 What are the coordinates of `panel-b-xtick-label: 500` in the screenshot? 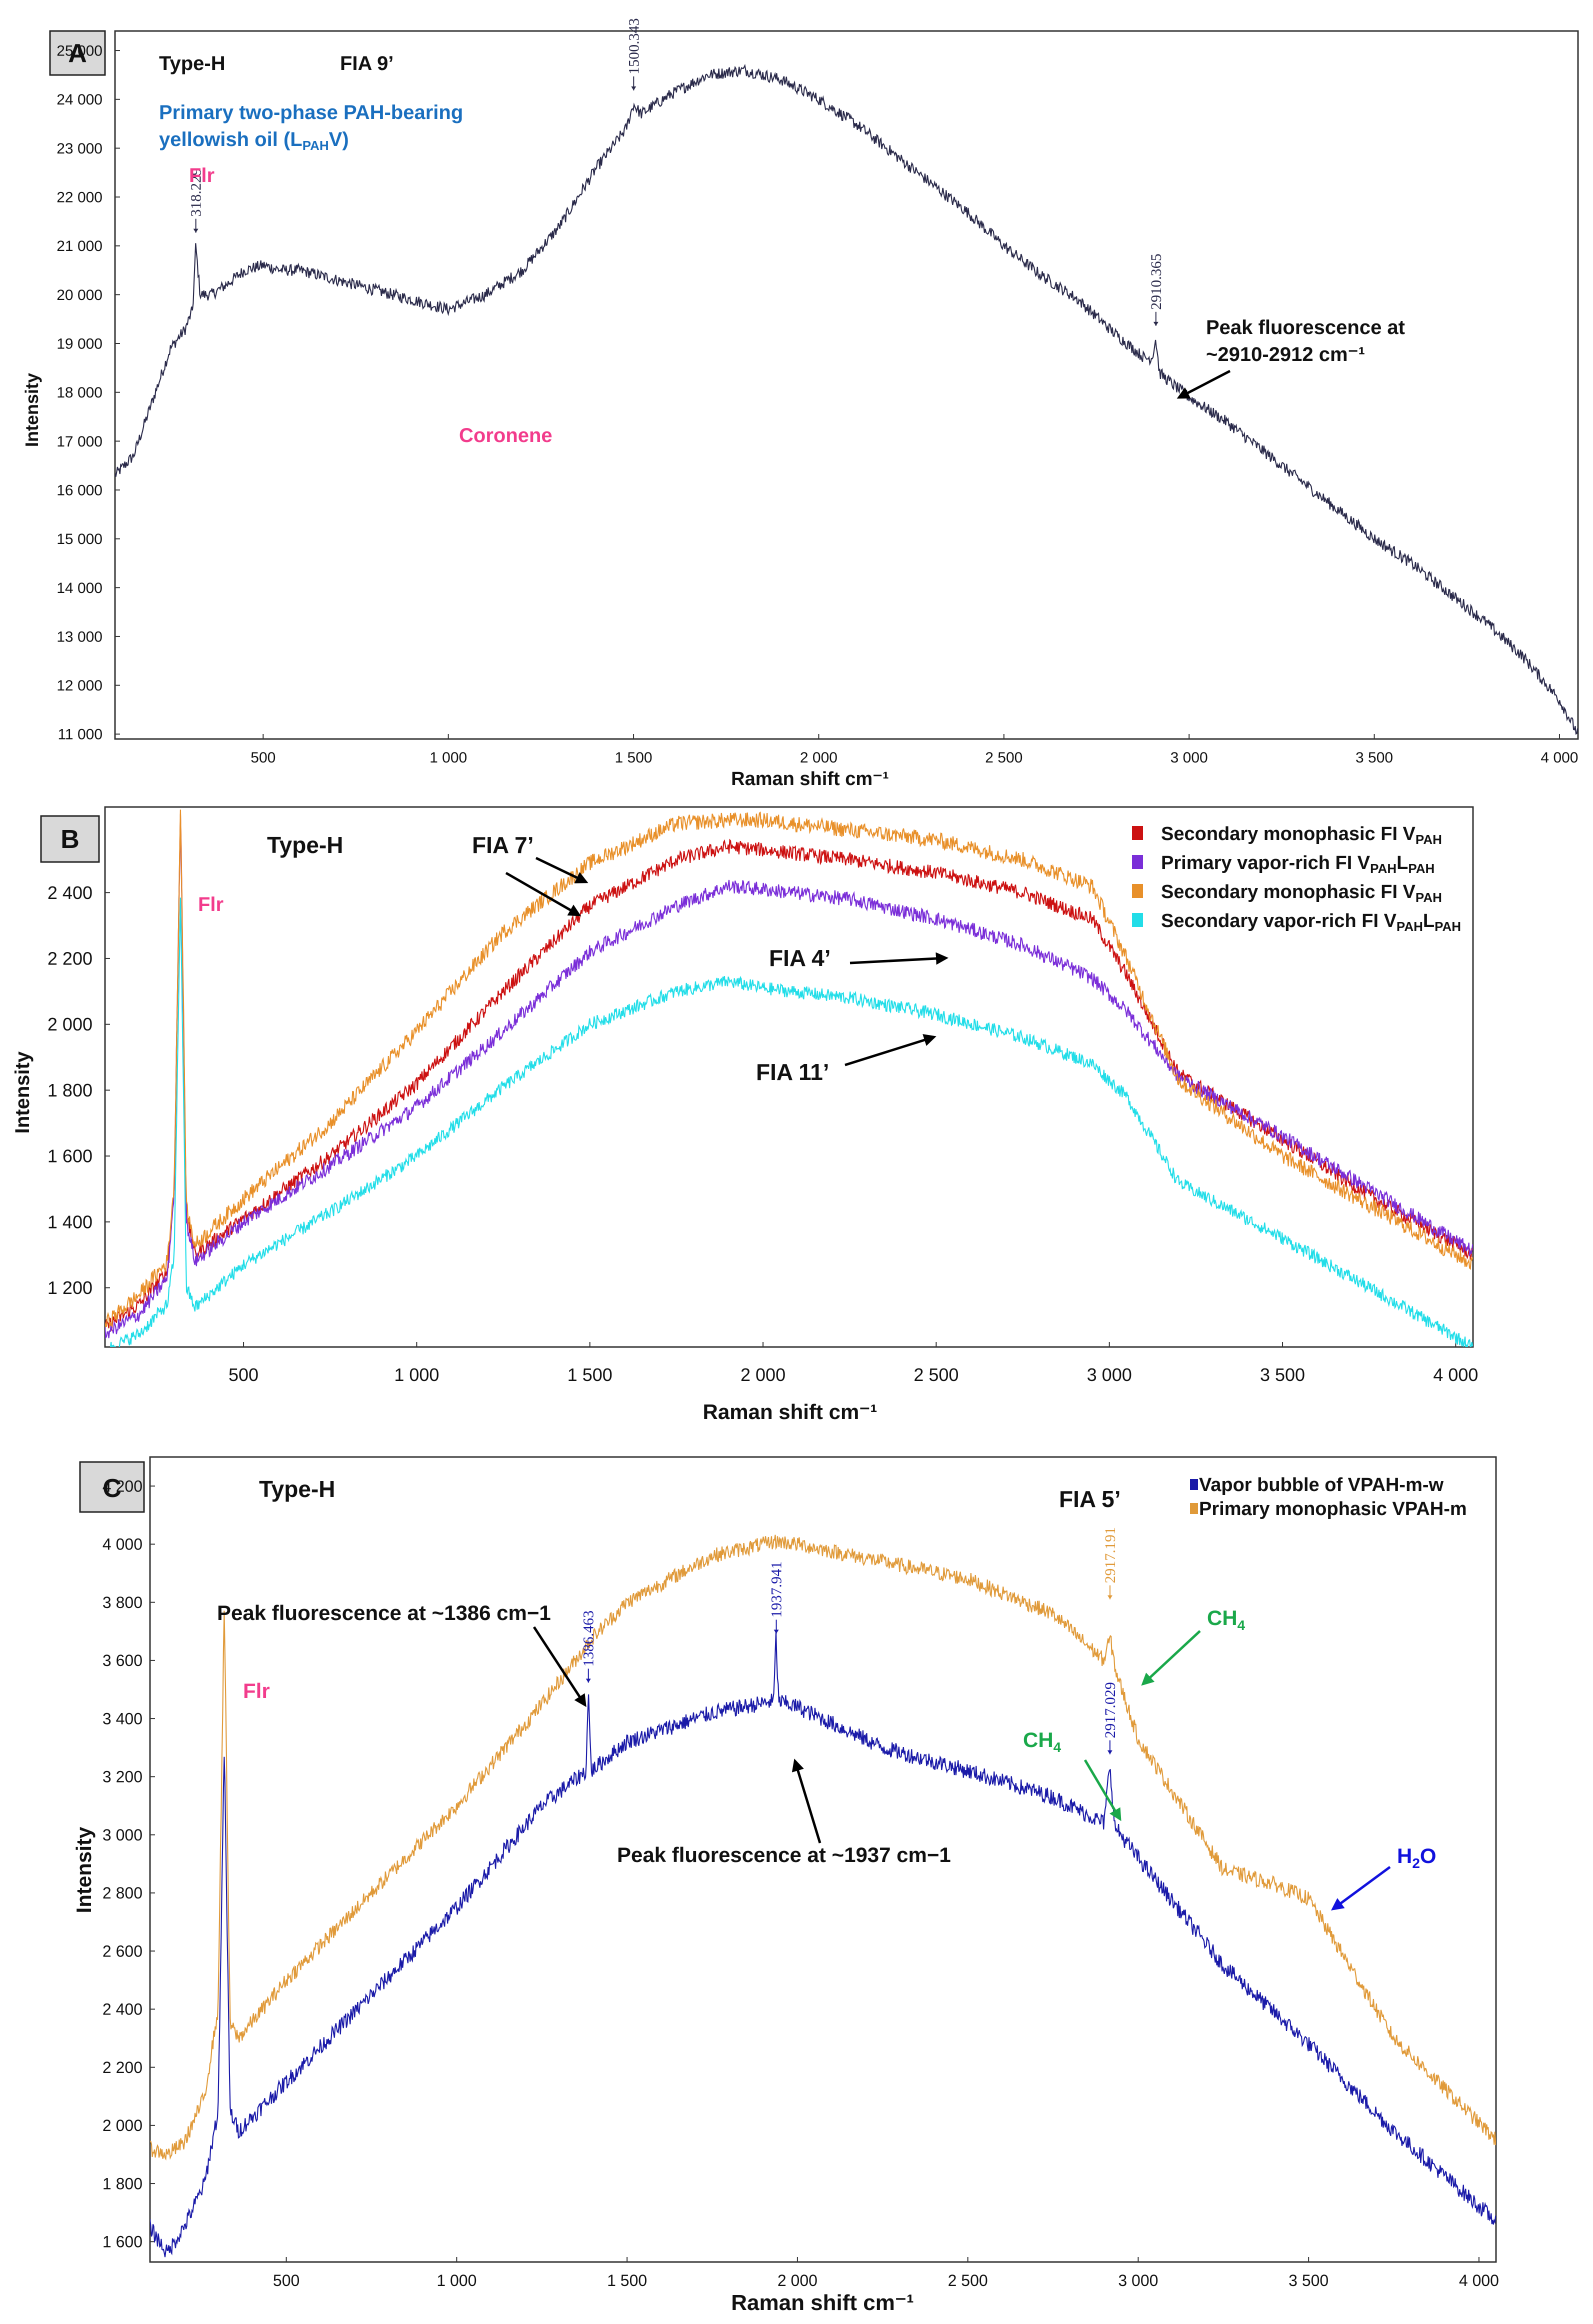 It's located at (243, 1374).